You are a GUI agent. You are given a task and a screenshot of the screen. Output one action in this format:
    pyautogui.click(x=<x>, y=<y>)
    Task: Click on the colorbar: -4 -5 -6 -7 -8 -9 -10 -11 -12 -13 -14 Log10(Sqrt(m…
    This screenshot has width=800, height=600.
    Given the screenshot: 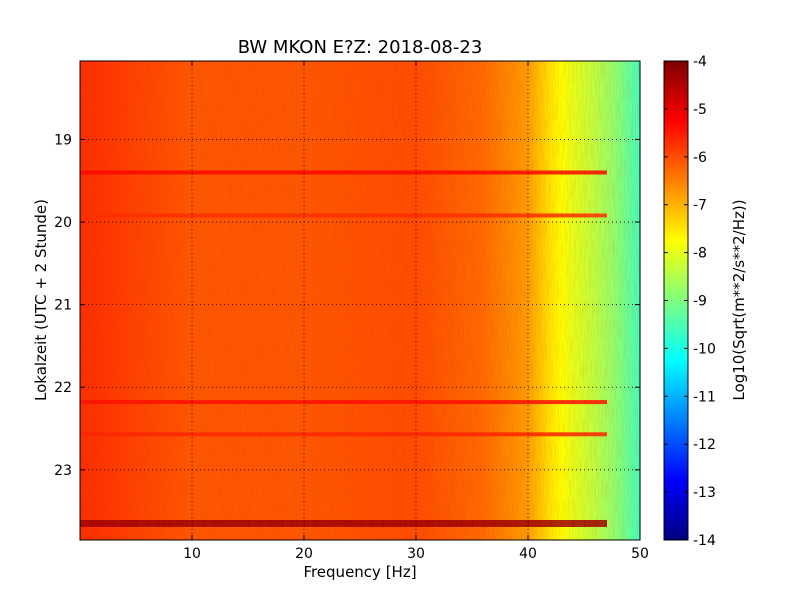 What is the action you would take?
    pyautogui.click(x=705, y=301)
    